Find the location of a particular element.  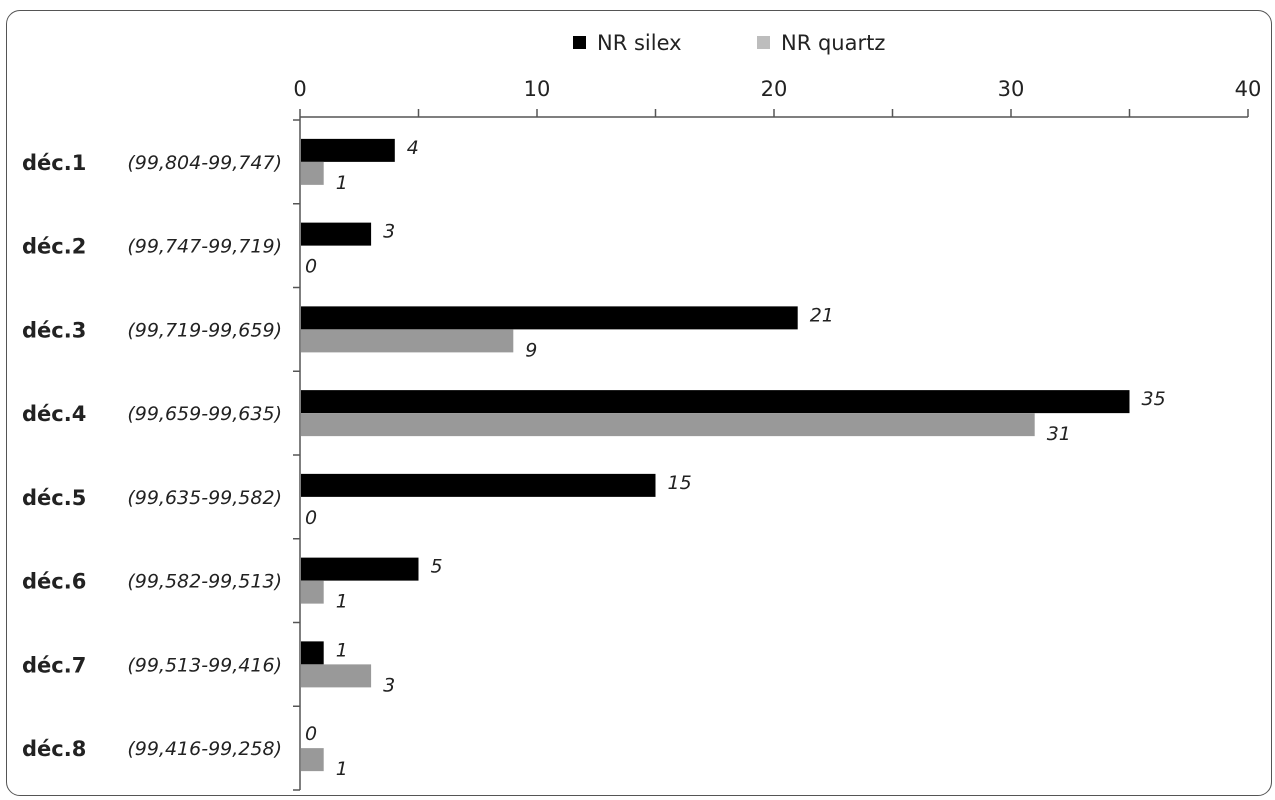

data-label-silex: 15 is located at coordinates (680, 483).